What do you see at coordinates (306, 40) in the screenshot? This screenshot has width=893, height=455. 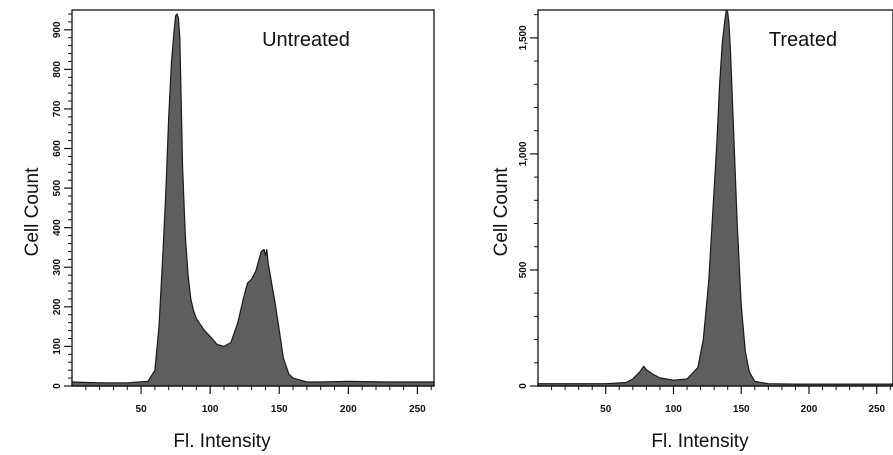 I see `chart-title: Untreated` at bounding box center [306, 40].